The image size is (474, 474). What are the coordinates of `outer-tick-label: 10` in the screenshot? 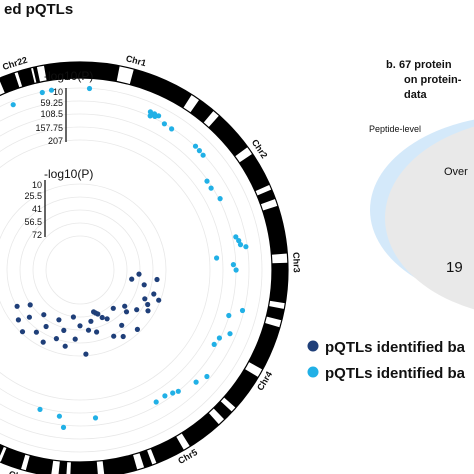 It's located at (58, 92).